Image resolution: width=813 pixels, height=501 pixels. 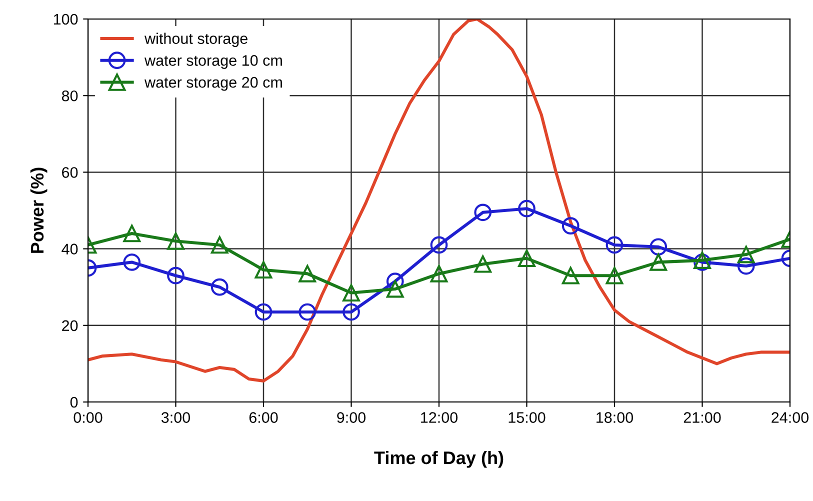 What do you see at coordinates (39, 210) in the screenshot?
I see `y-axis-title: Power (%)` at bounding box center [39, 210].